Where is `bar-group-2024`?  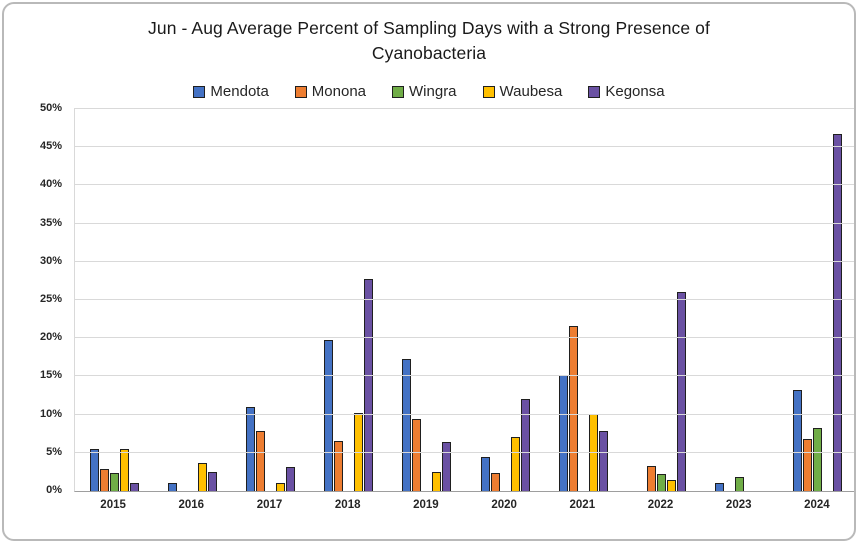 bar-group-2024 is located at coordinates (816, 300).